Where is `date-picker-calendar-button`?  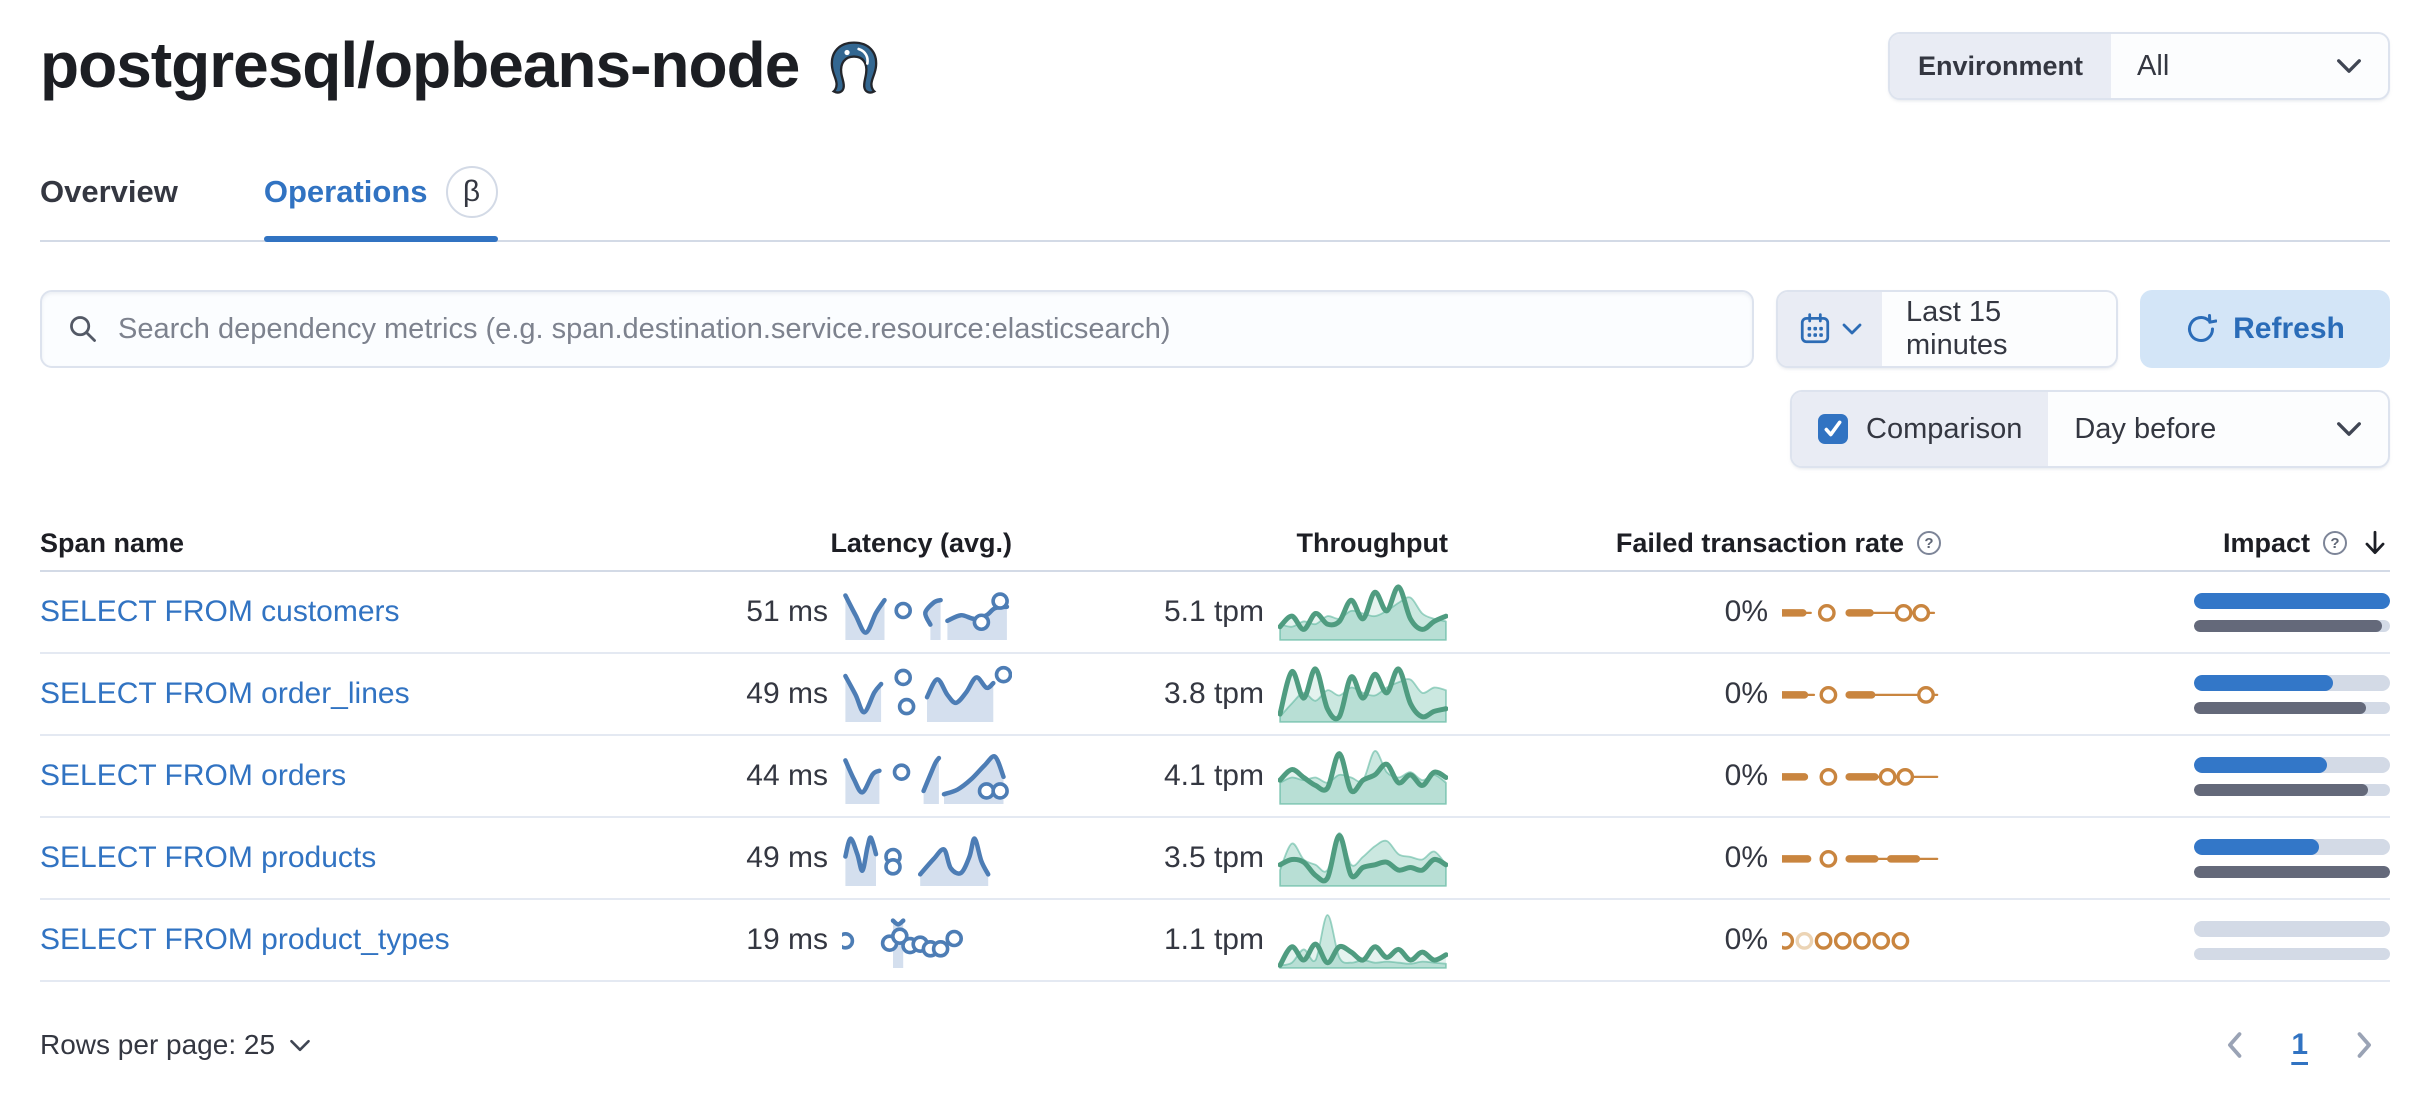 date-picker-calendar-button is located at coordinates (1830, 329).